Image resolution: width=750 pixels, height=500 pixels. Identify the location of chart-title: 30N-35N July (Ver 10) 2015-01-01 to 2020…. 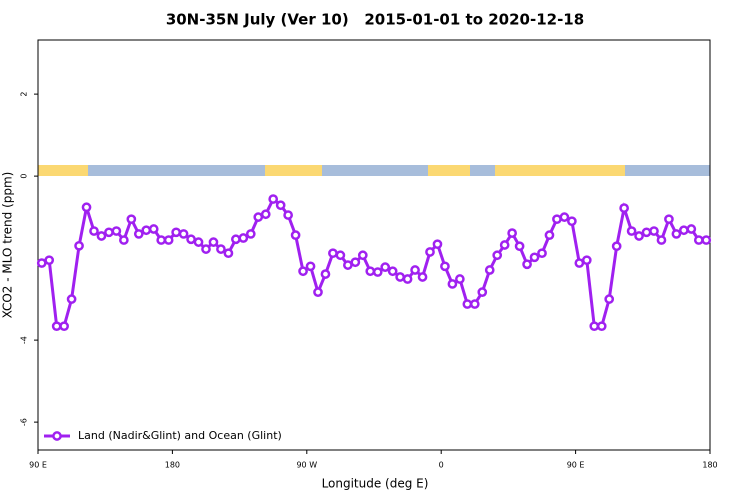
(375, 20).